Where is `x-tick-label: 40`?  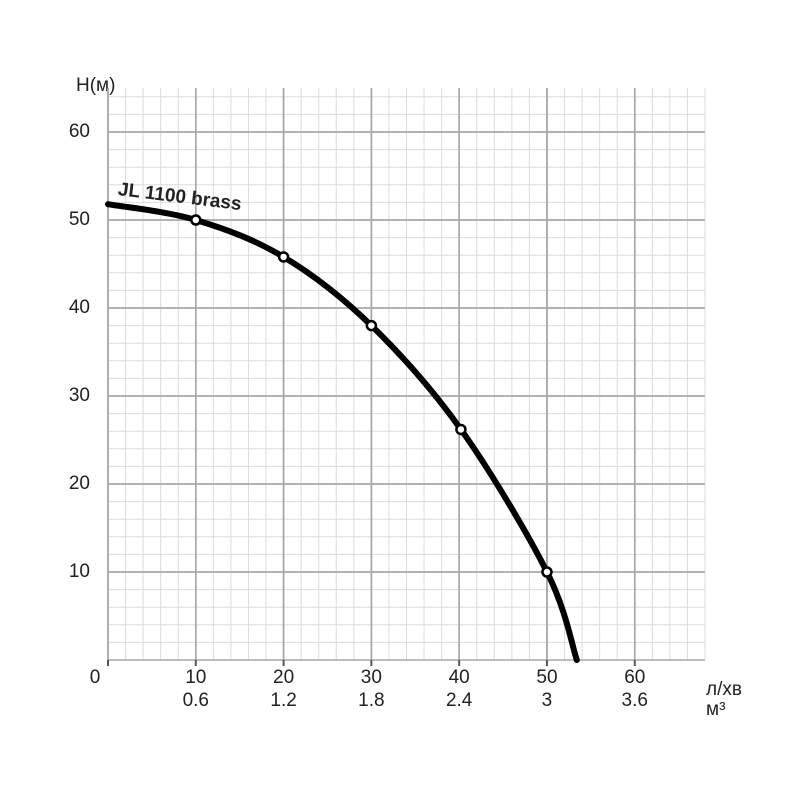
x-tick-label: 40 is located at coordinates (459, 677).